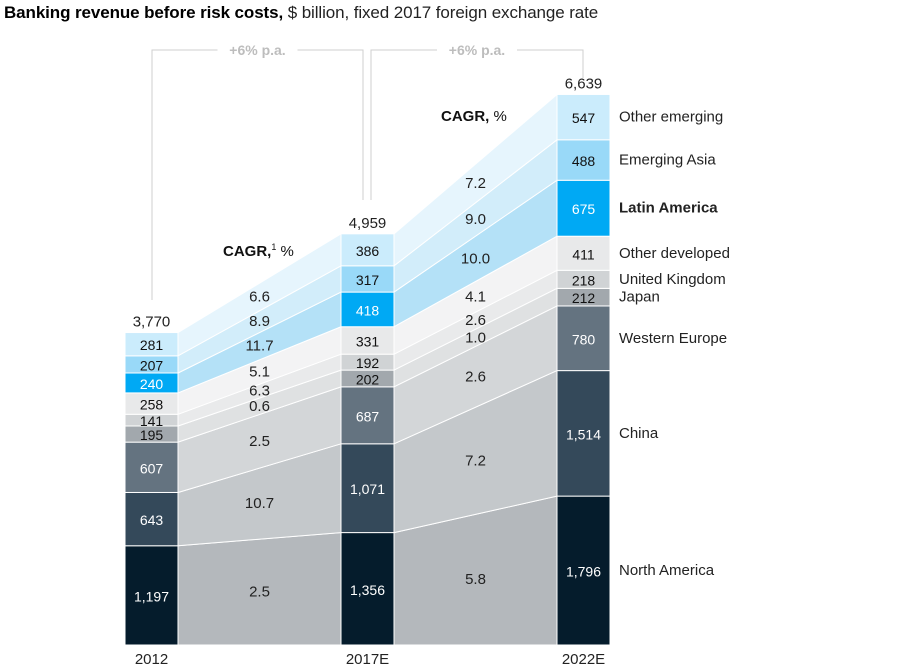 The image size is (900, 671). What do you see at coordinates (475, 337) in the screenshot?
I see `cagr-label-japan-1: 1.0` at bounding box center [475, 337].